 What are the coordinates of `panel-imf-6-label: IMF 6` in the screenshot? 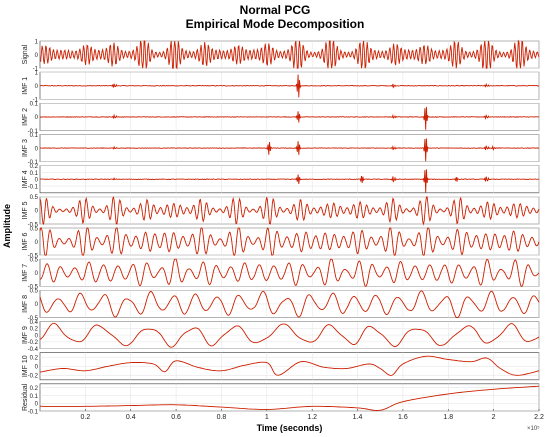 It's located at (25, 242).